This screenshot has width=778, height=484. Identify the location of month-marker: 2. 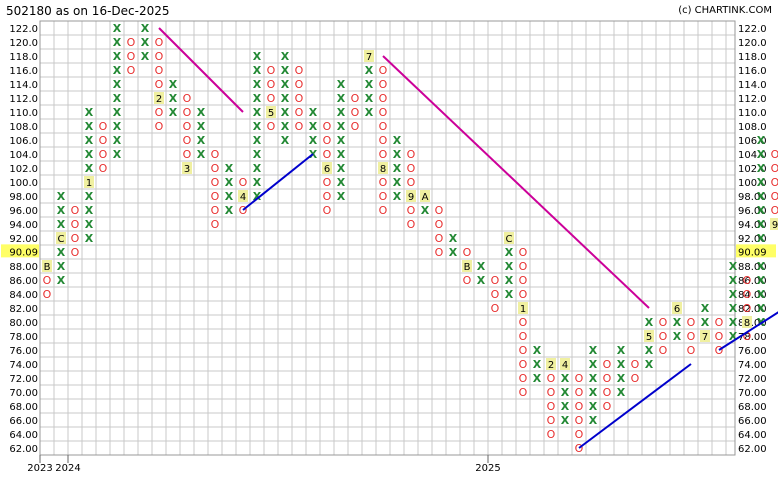
(551, 365).